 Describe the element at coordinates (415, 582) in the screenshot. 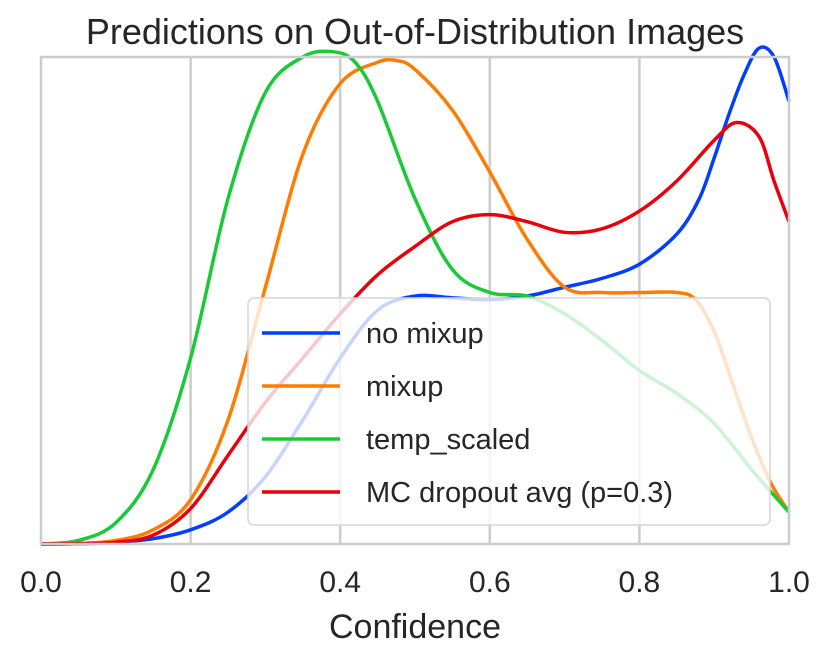

I see `x-tick-labels: 0.0 0.2 0.4 0.6 0.8 1.0` at that location.